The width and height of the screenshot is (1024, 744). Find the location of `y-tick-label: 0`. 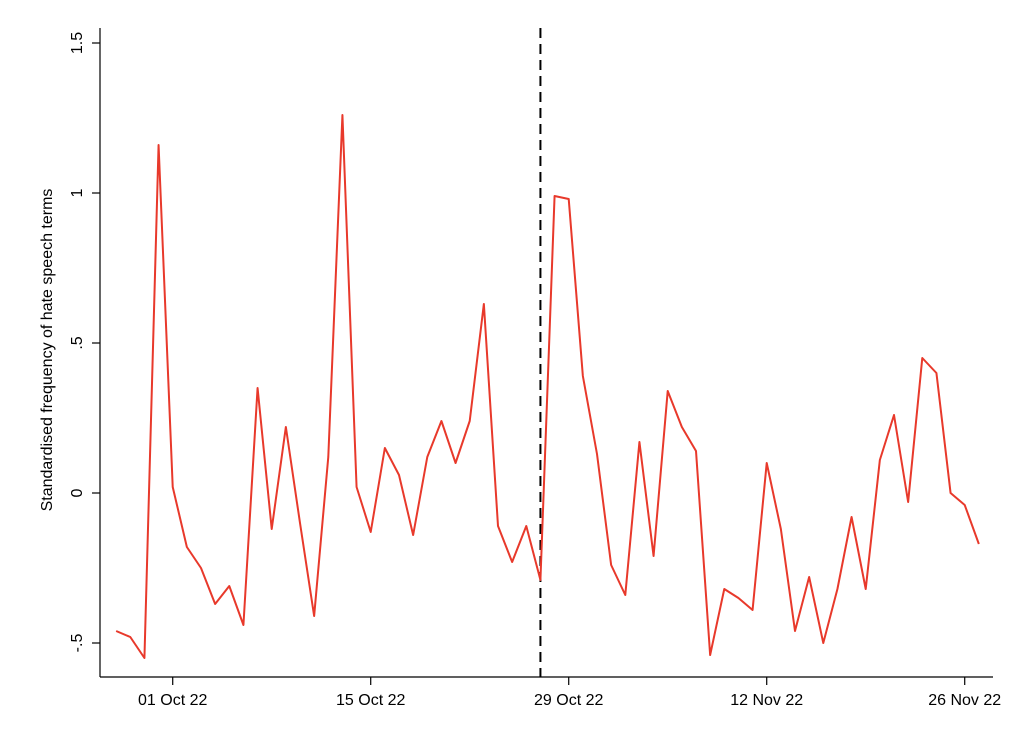

y-tick-label: 0 is located at coordinates (77, 492).